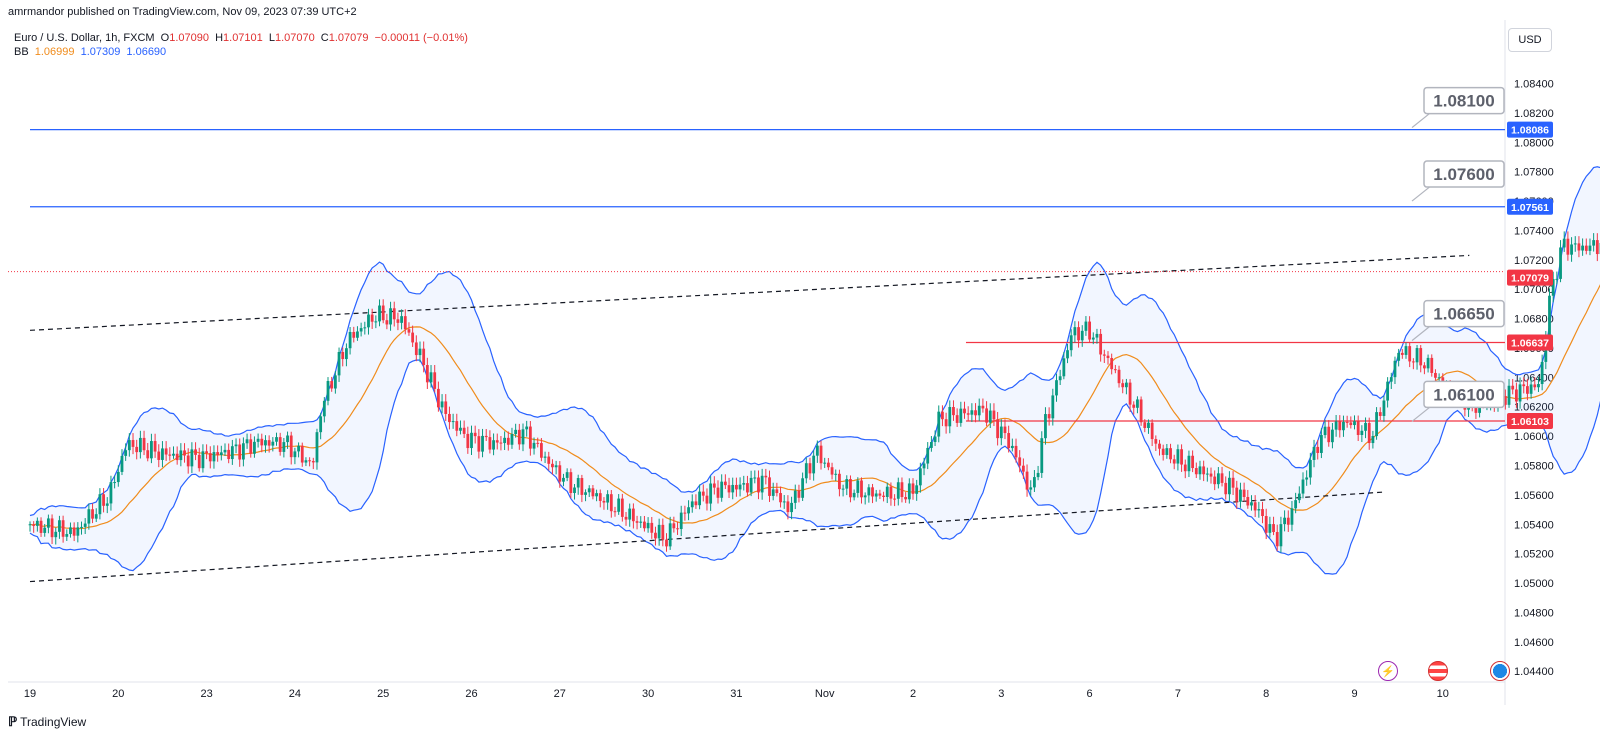 The height and width of the screenshot is (751, 1600). I want to click on low-value: 1.07070, so click(294, 38).